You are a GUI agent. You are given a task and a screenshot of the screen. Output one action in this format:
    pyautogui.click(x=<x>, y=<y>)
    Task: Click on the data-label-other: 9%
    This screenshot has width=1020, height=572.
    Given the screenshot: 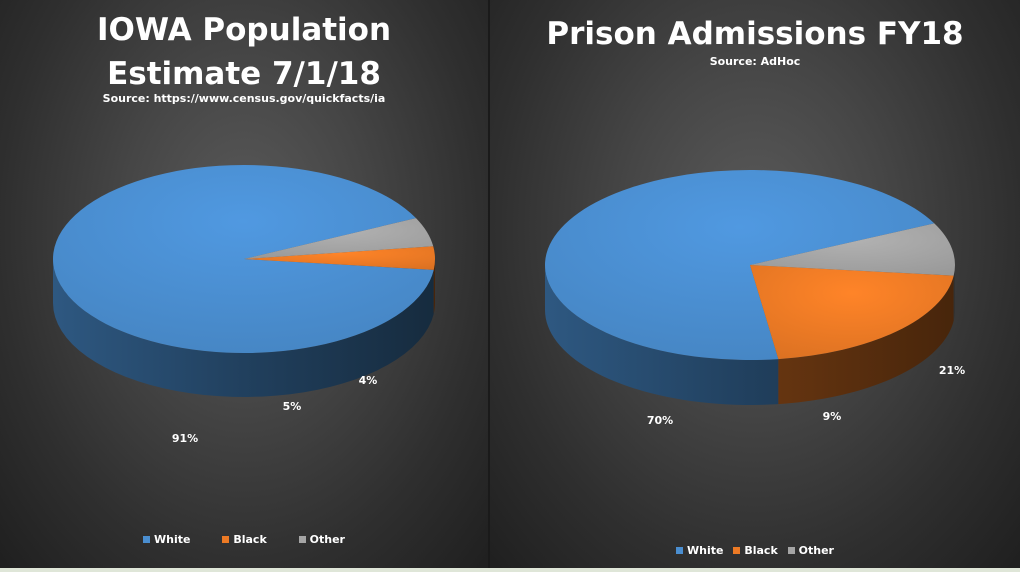 What is the action you would take?
    pyautogui.click(x=832, y=416)
    